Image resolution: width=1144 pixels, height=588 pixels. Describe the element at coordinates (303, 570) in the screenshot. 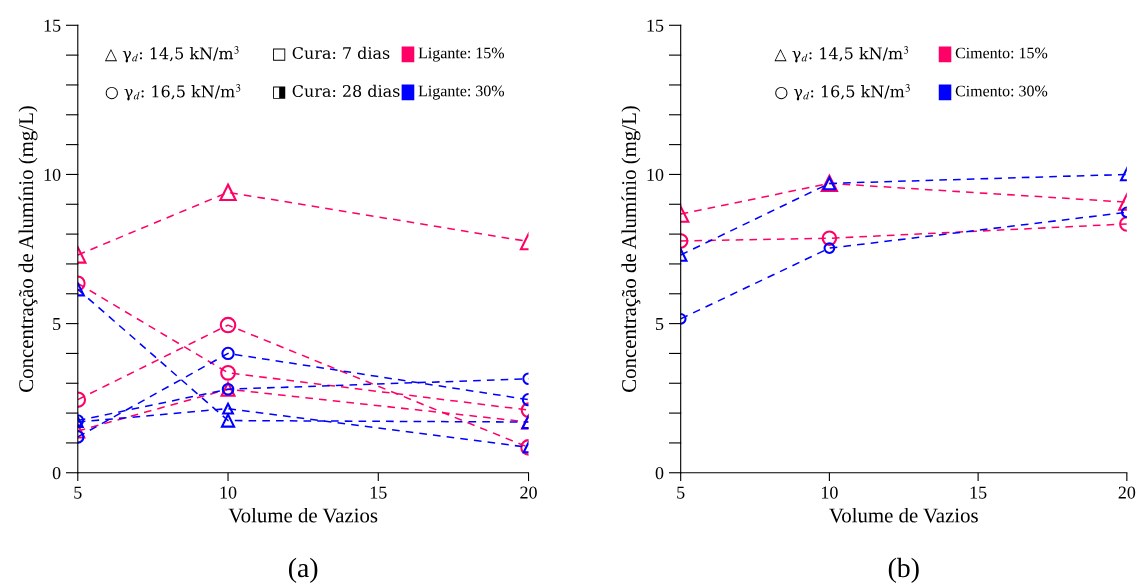

I see `text: (a)` at that location.